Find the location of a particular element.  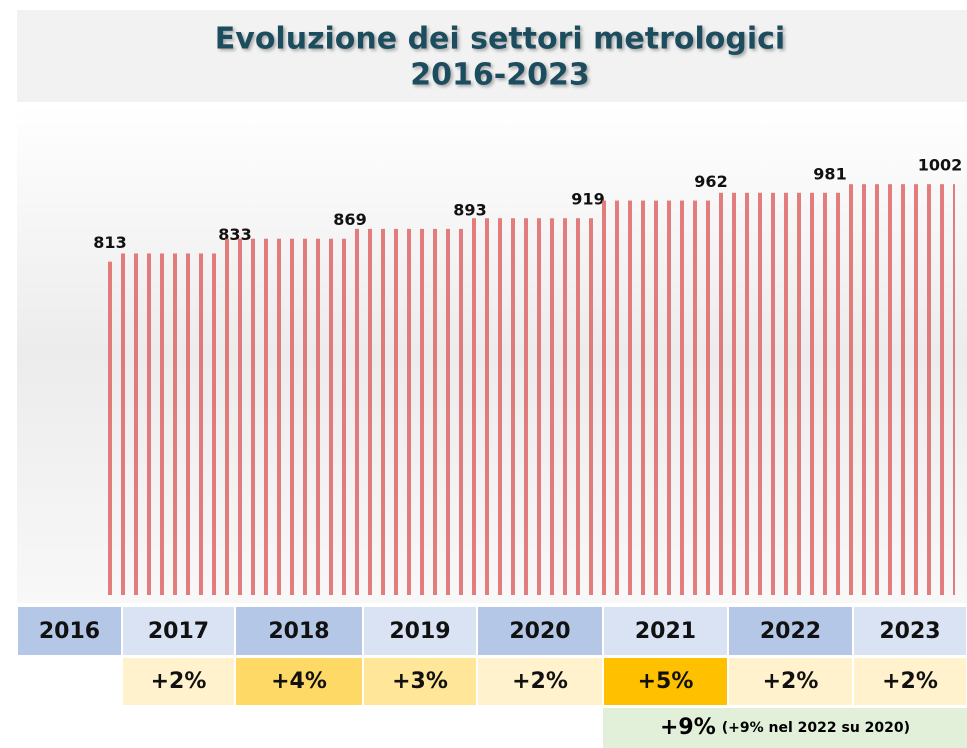

growth-label: +5% is located at coordinates (666, 681).